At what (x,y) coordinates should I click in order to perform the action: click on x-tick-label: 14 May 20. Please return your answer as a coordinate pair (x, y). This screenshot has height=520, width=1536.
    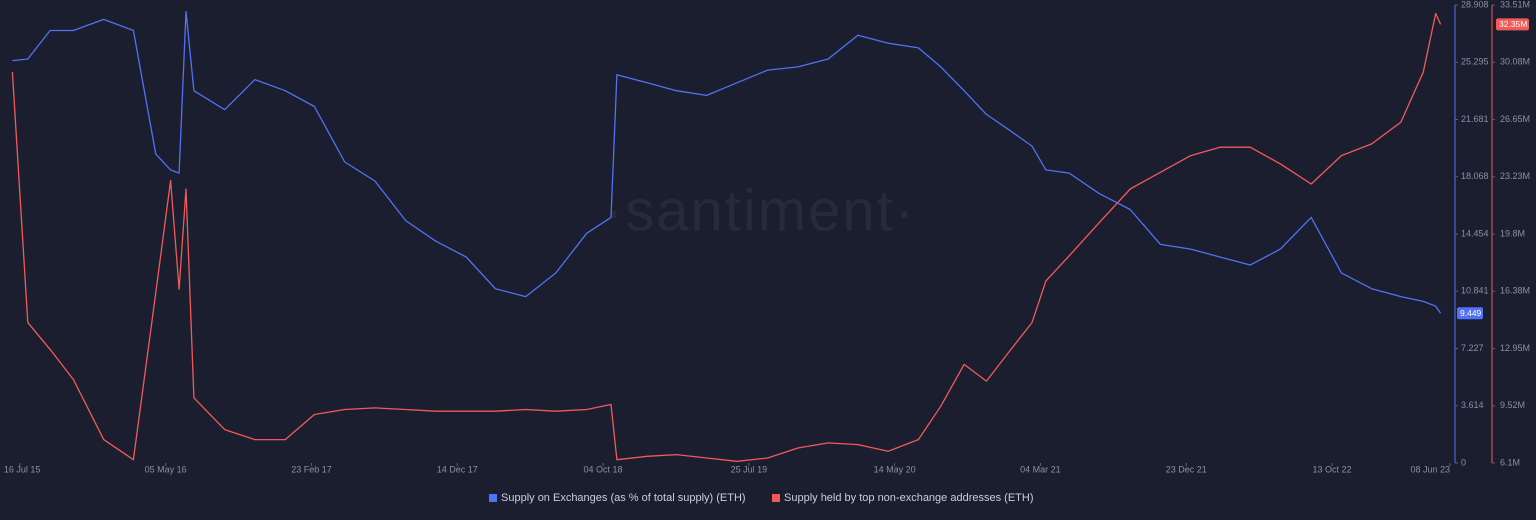
    Looking at the image, I should click on (895, 469).